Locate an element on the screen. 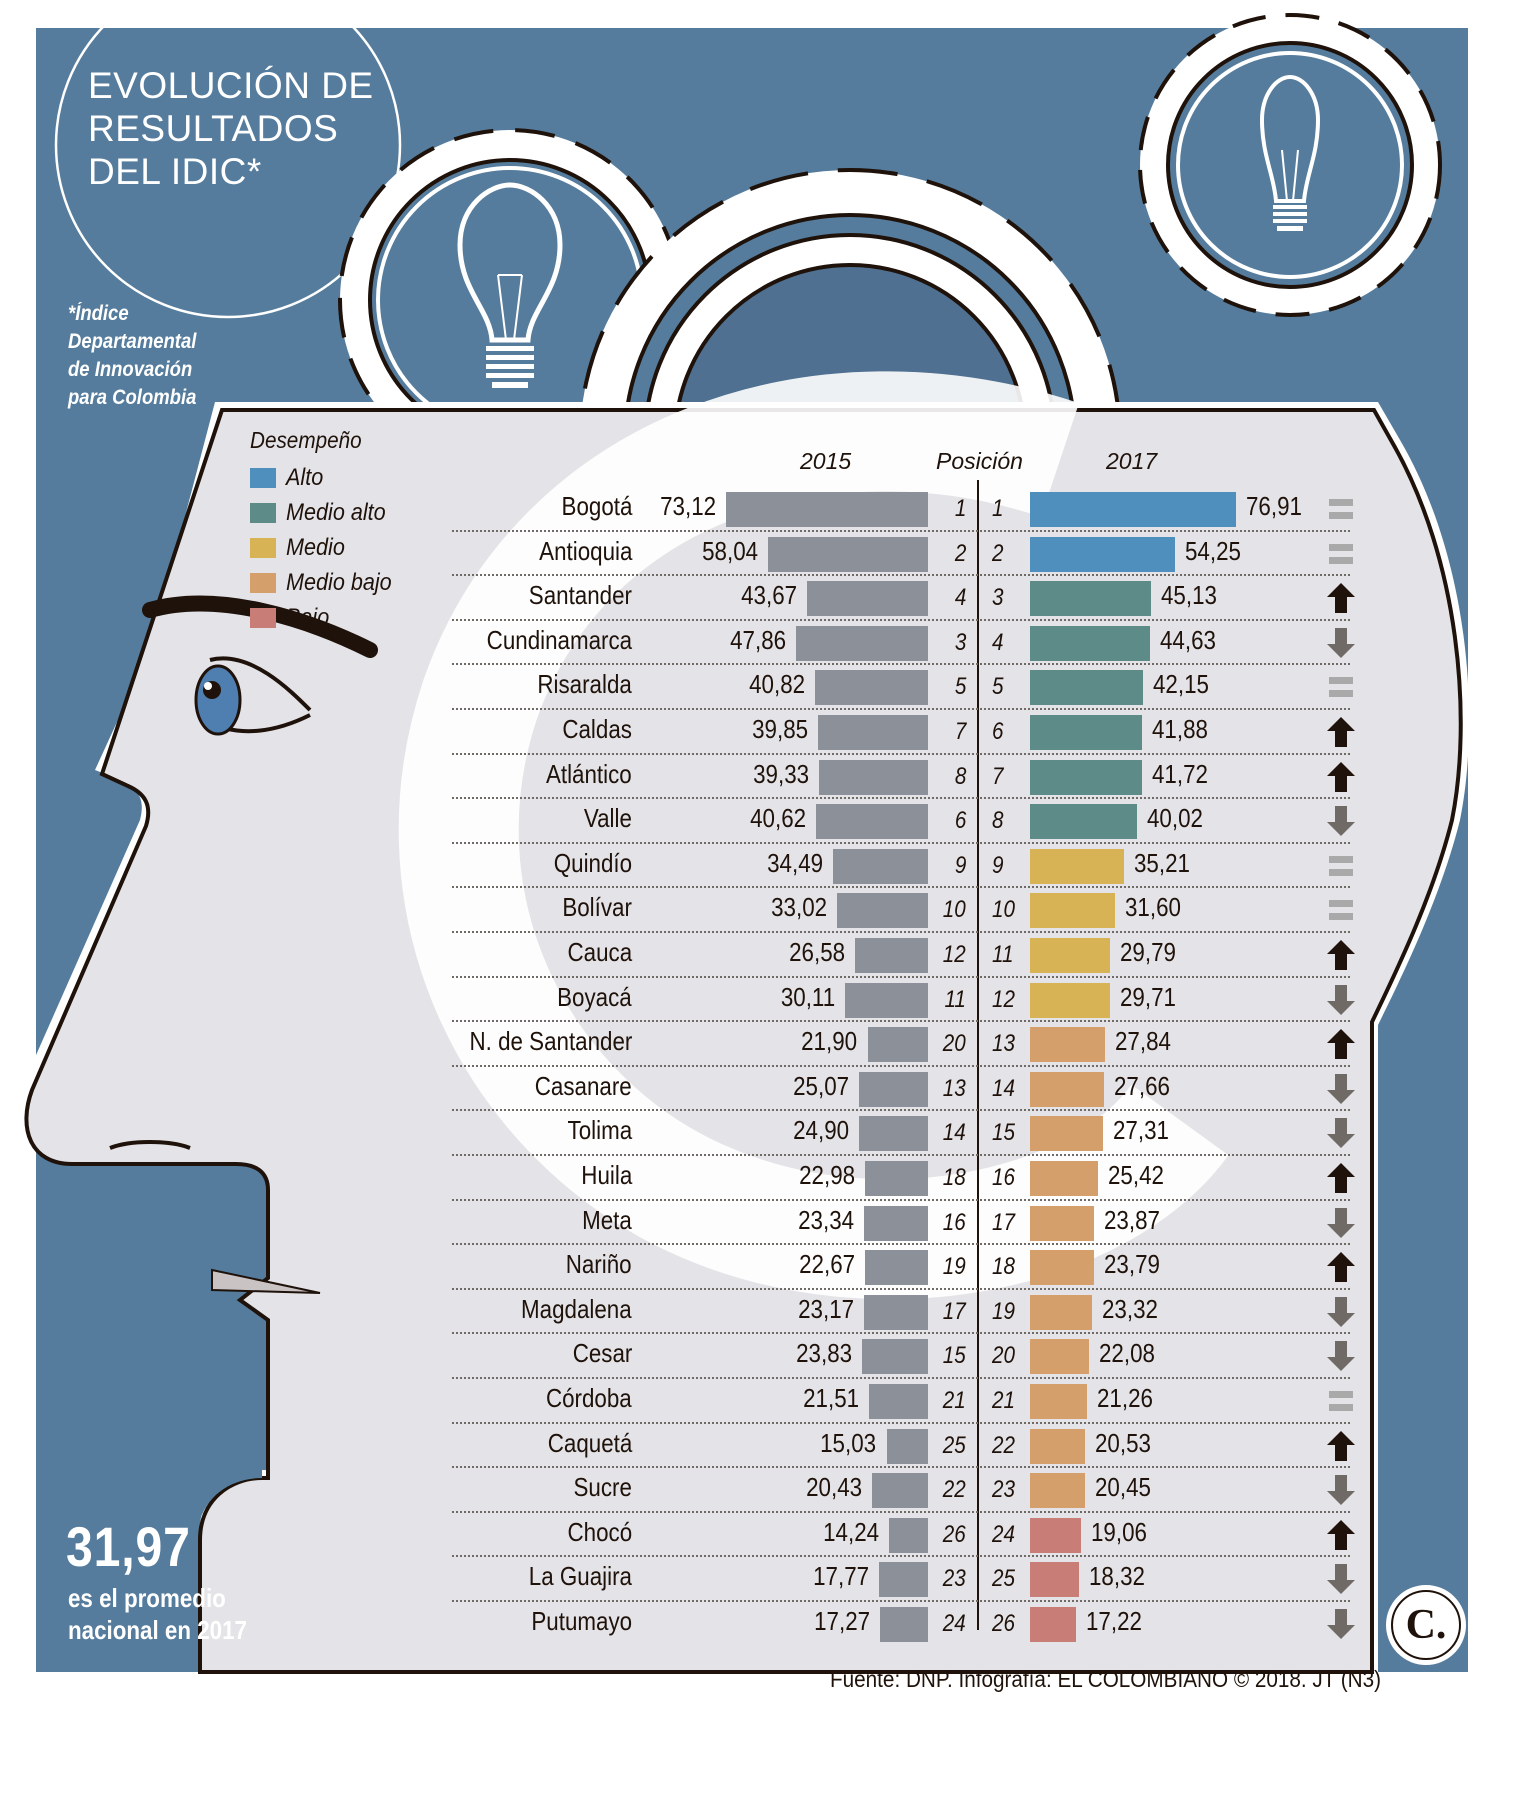  department-name: Córdoba is located at coordinates (589, 1398).